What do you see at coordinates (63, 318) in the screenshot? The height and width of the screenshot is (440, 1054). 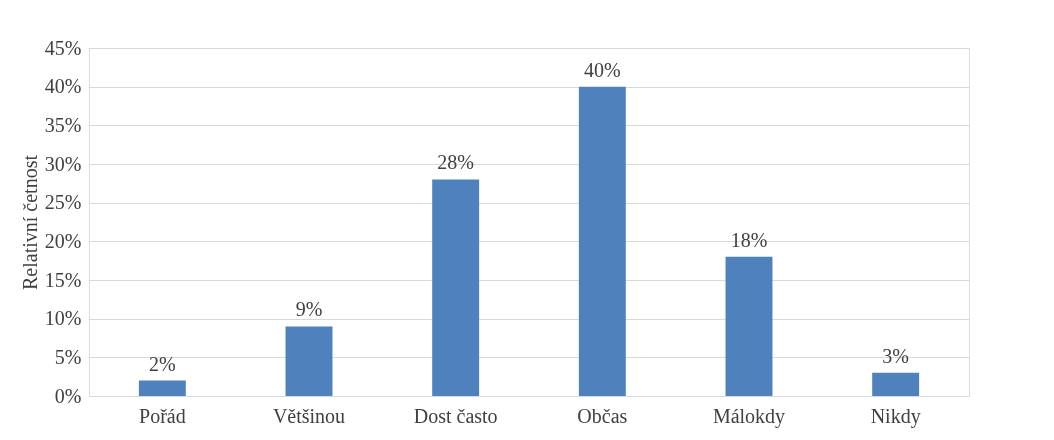 I see `y-tick-label: 10%` at bounding box center [63, 318].